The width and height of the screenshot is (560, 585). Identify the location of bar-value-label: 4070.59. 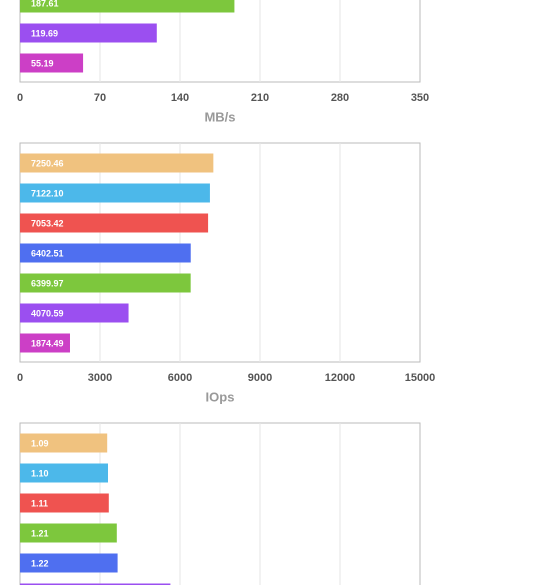
(47, 313).